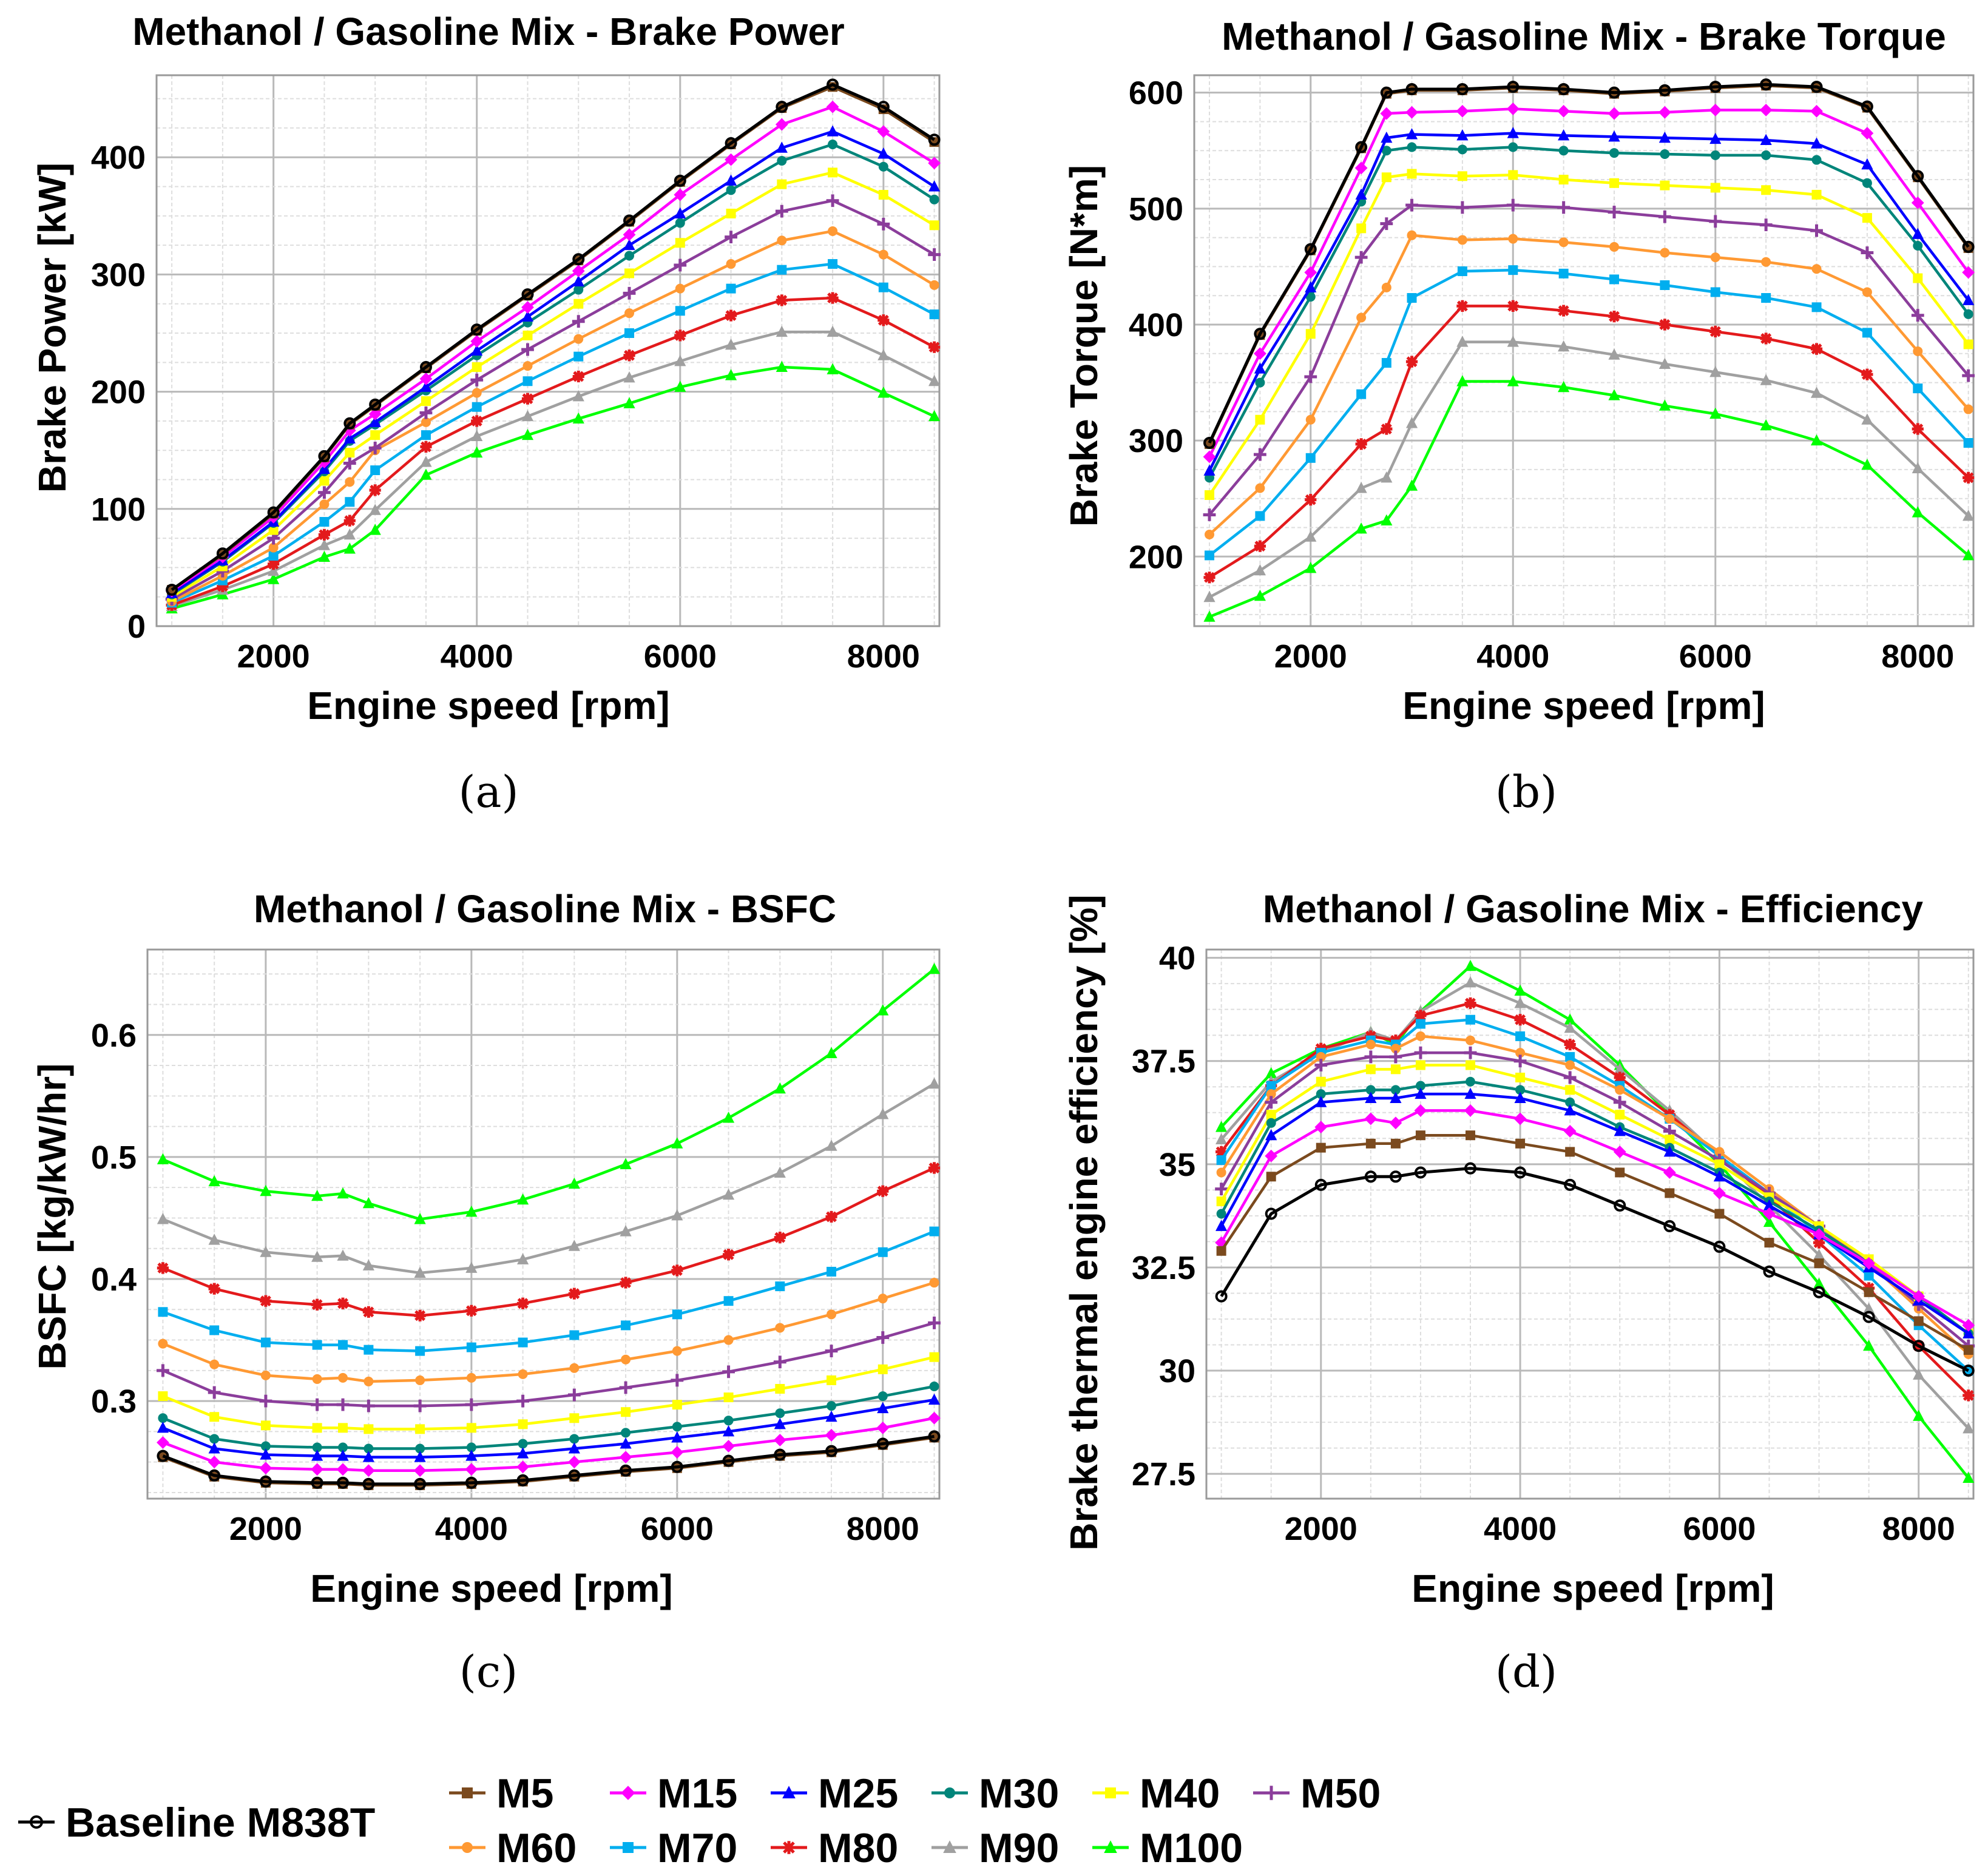 The image size is (1988, 1873). I want to click on series-m80, so click(553, 451).